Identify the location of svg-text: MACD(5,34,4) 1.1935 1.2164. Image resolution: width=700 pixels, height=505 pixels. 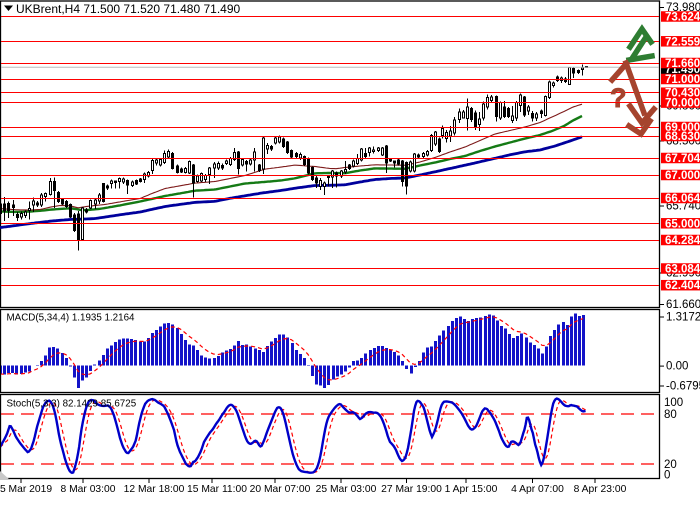
(71, 318).